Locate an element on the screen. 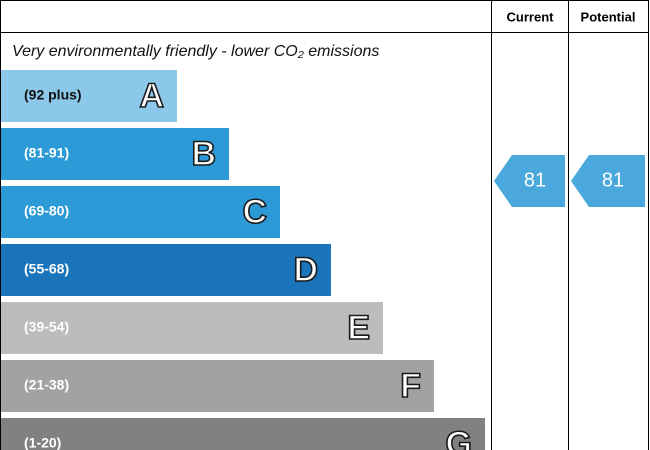 Image resolution: width=650 pixels, height=450 pixels. potential-rating: 81 is located at coordinates (613, 180).